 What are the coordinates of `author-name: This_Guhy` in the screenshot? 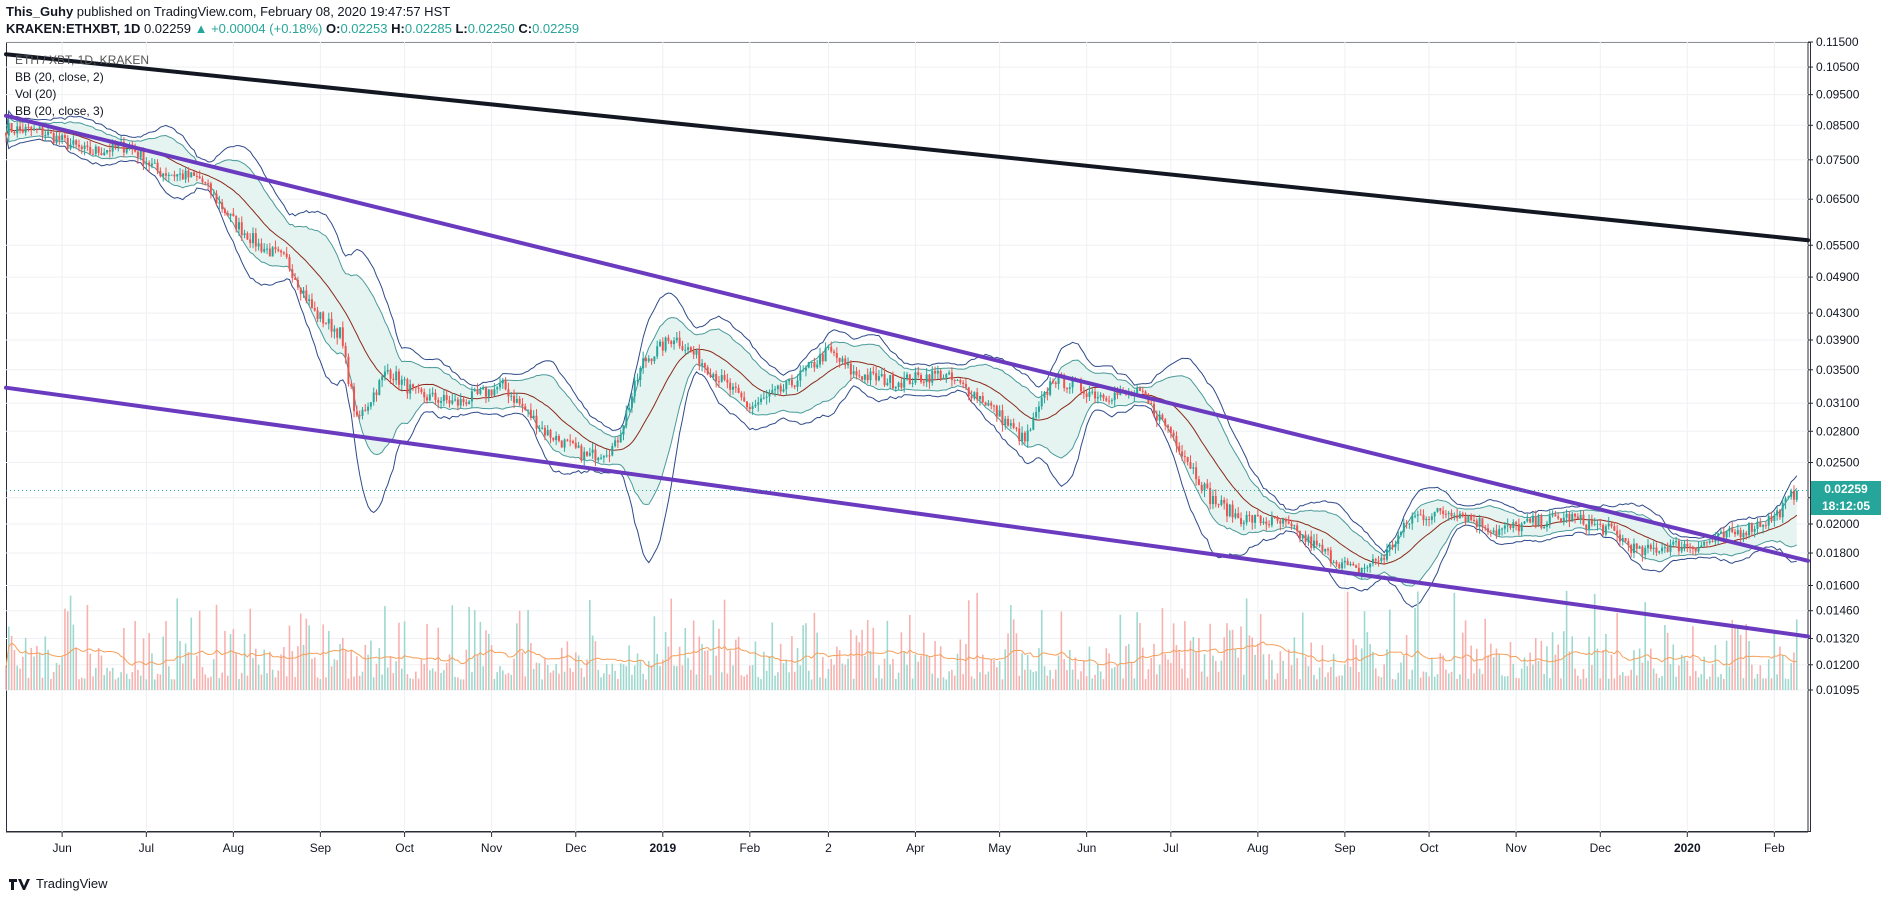 It's located at (40, 11).